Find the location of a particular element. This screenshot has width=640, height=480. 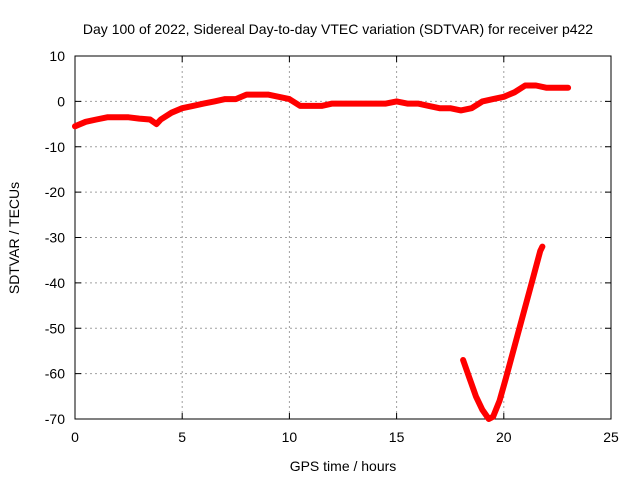

y-tick-label: -30 is located at coordinates (55, 238).